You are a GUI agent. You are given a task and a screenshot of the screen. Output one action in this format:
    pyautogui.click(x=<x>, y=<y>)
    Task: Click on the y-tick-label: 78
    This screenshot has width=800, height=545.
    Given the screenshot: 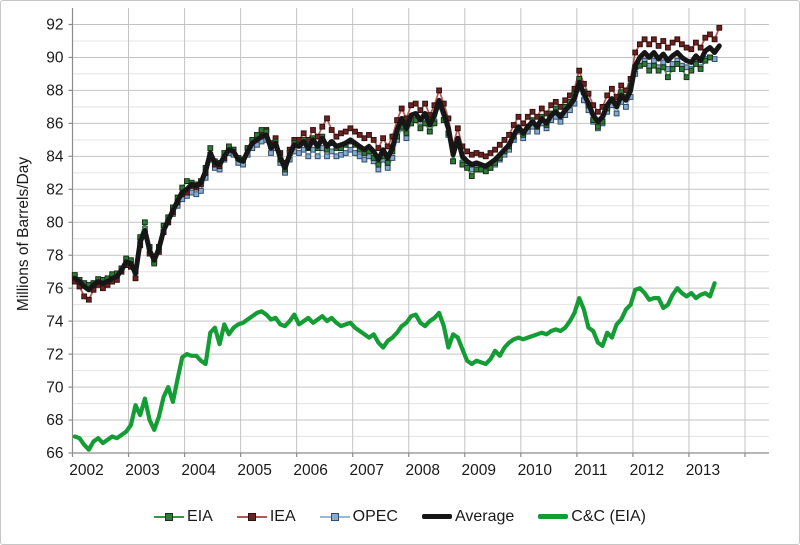 What is the action you would take?
    pyautogui.click(x=54, y=255)
    